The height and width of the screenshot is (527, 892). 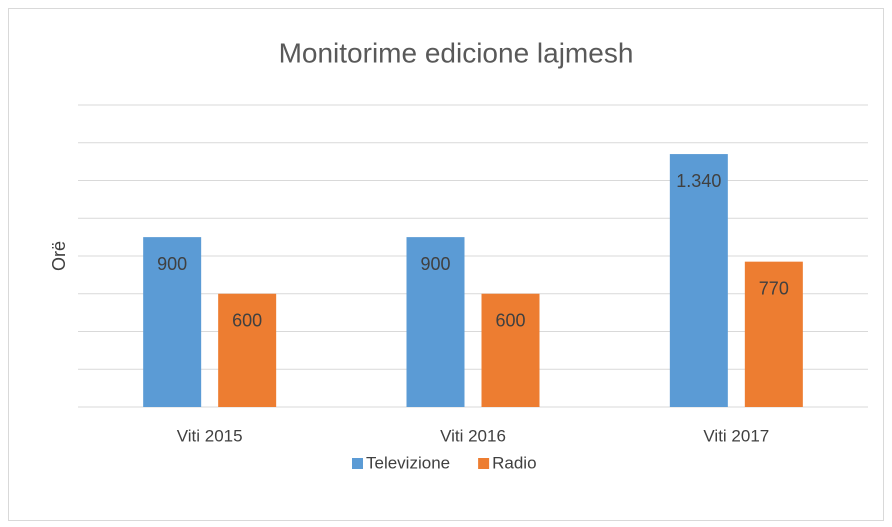 I want to click on data-label: 770, so click(x=774, y=288).